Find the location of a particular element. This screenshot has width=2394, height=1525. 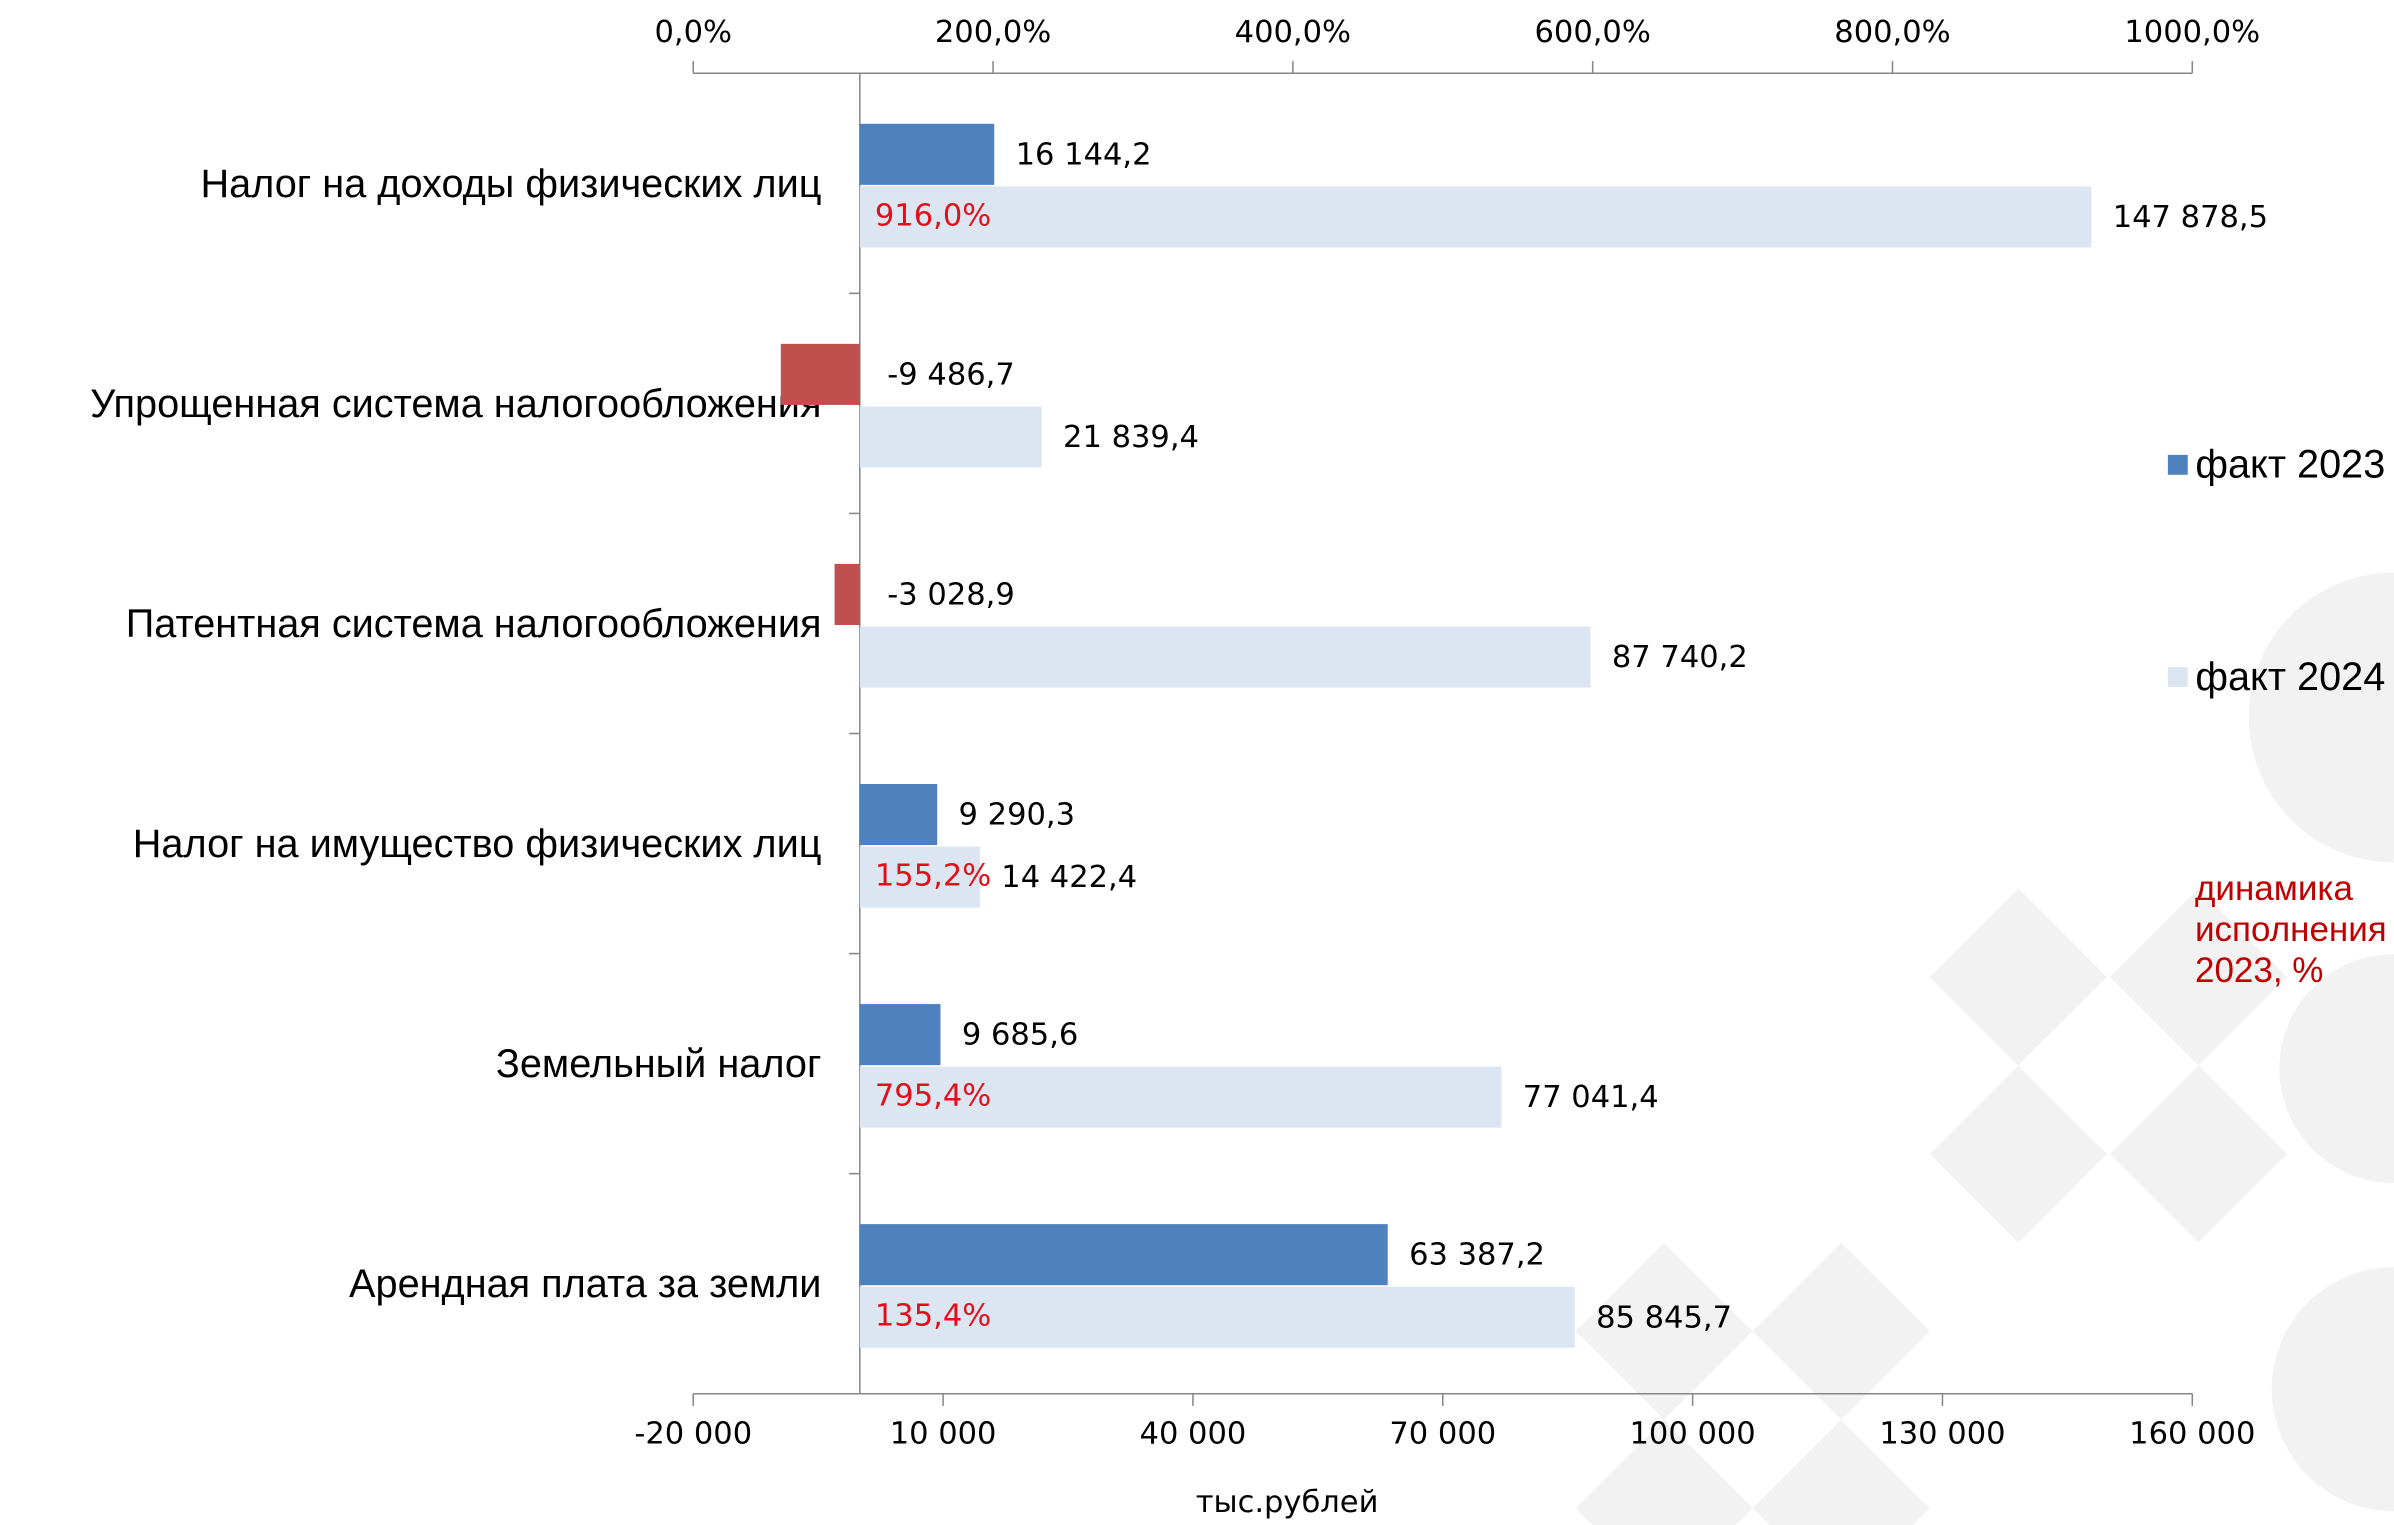

category-label: Налог на имущество физических лиц is located at coordinates (477, 844).